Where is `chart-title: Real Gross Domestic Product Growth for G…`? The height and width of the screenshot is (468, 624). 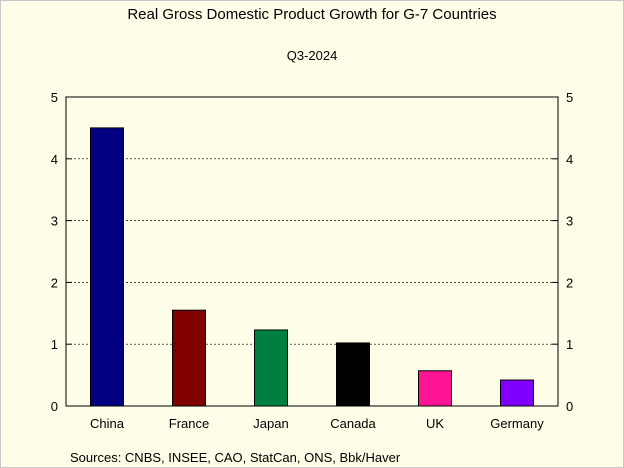
chart-title: Real Gross Domestic Product Growth for G… is located at coordinates (312, 14).